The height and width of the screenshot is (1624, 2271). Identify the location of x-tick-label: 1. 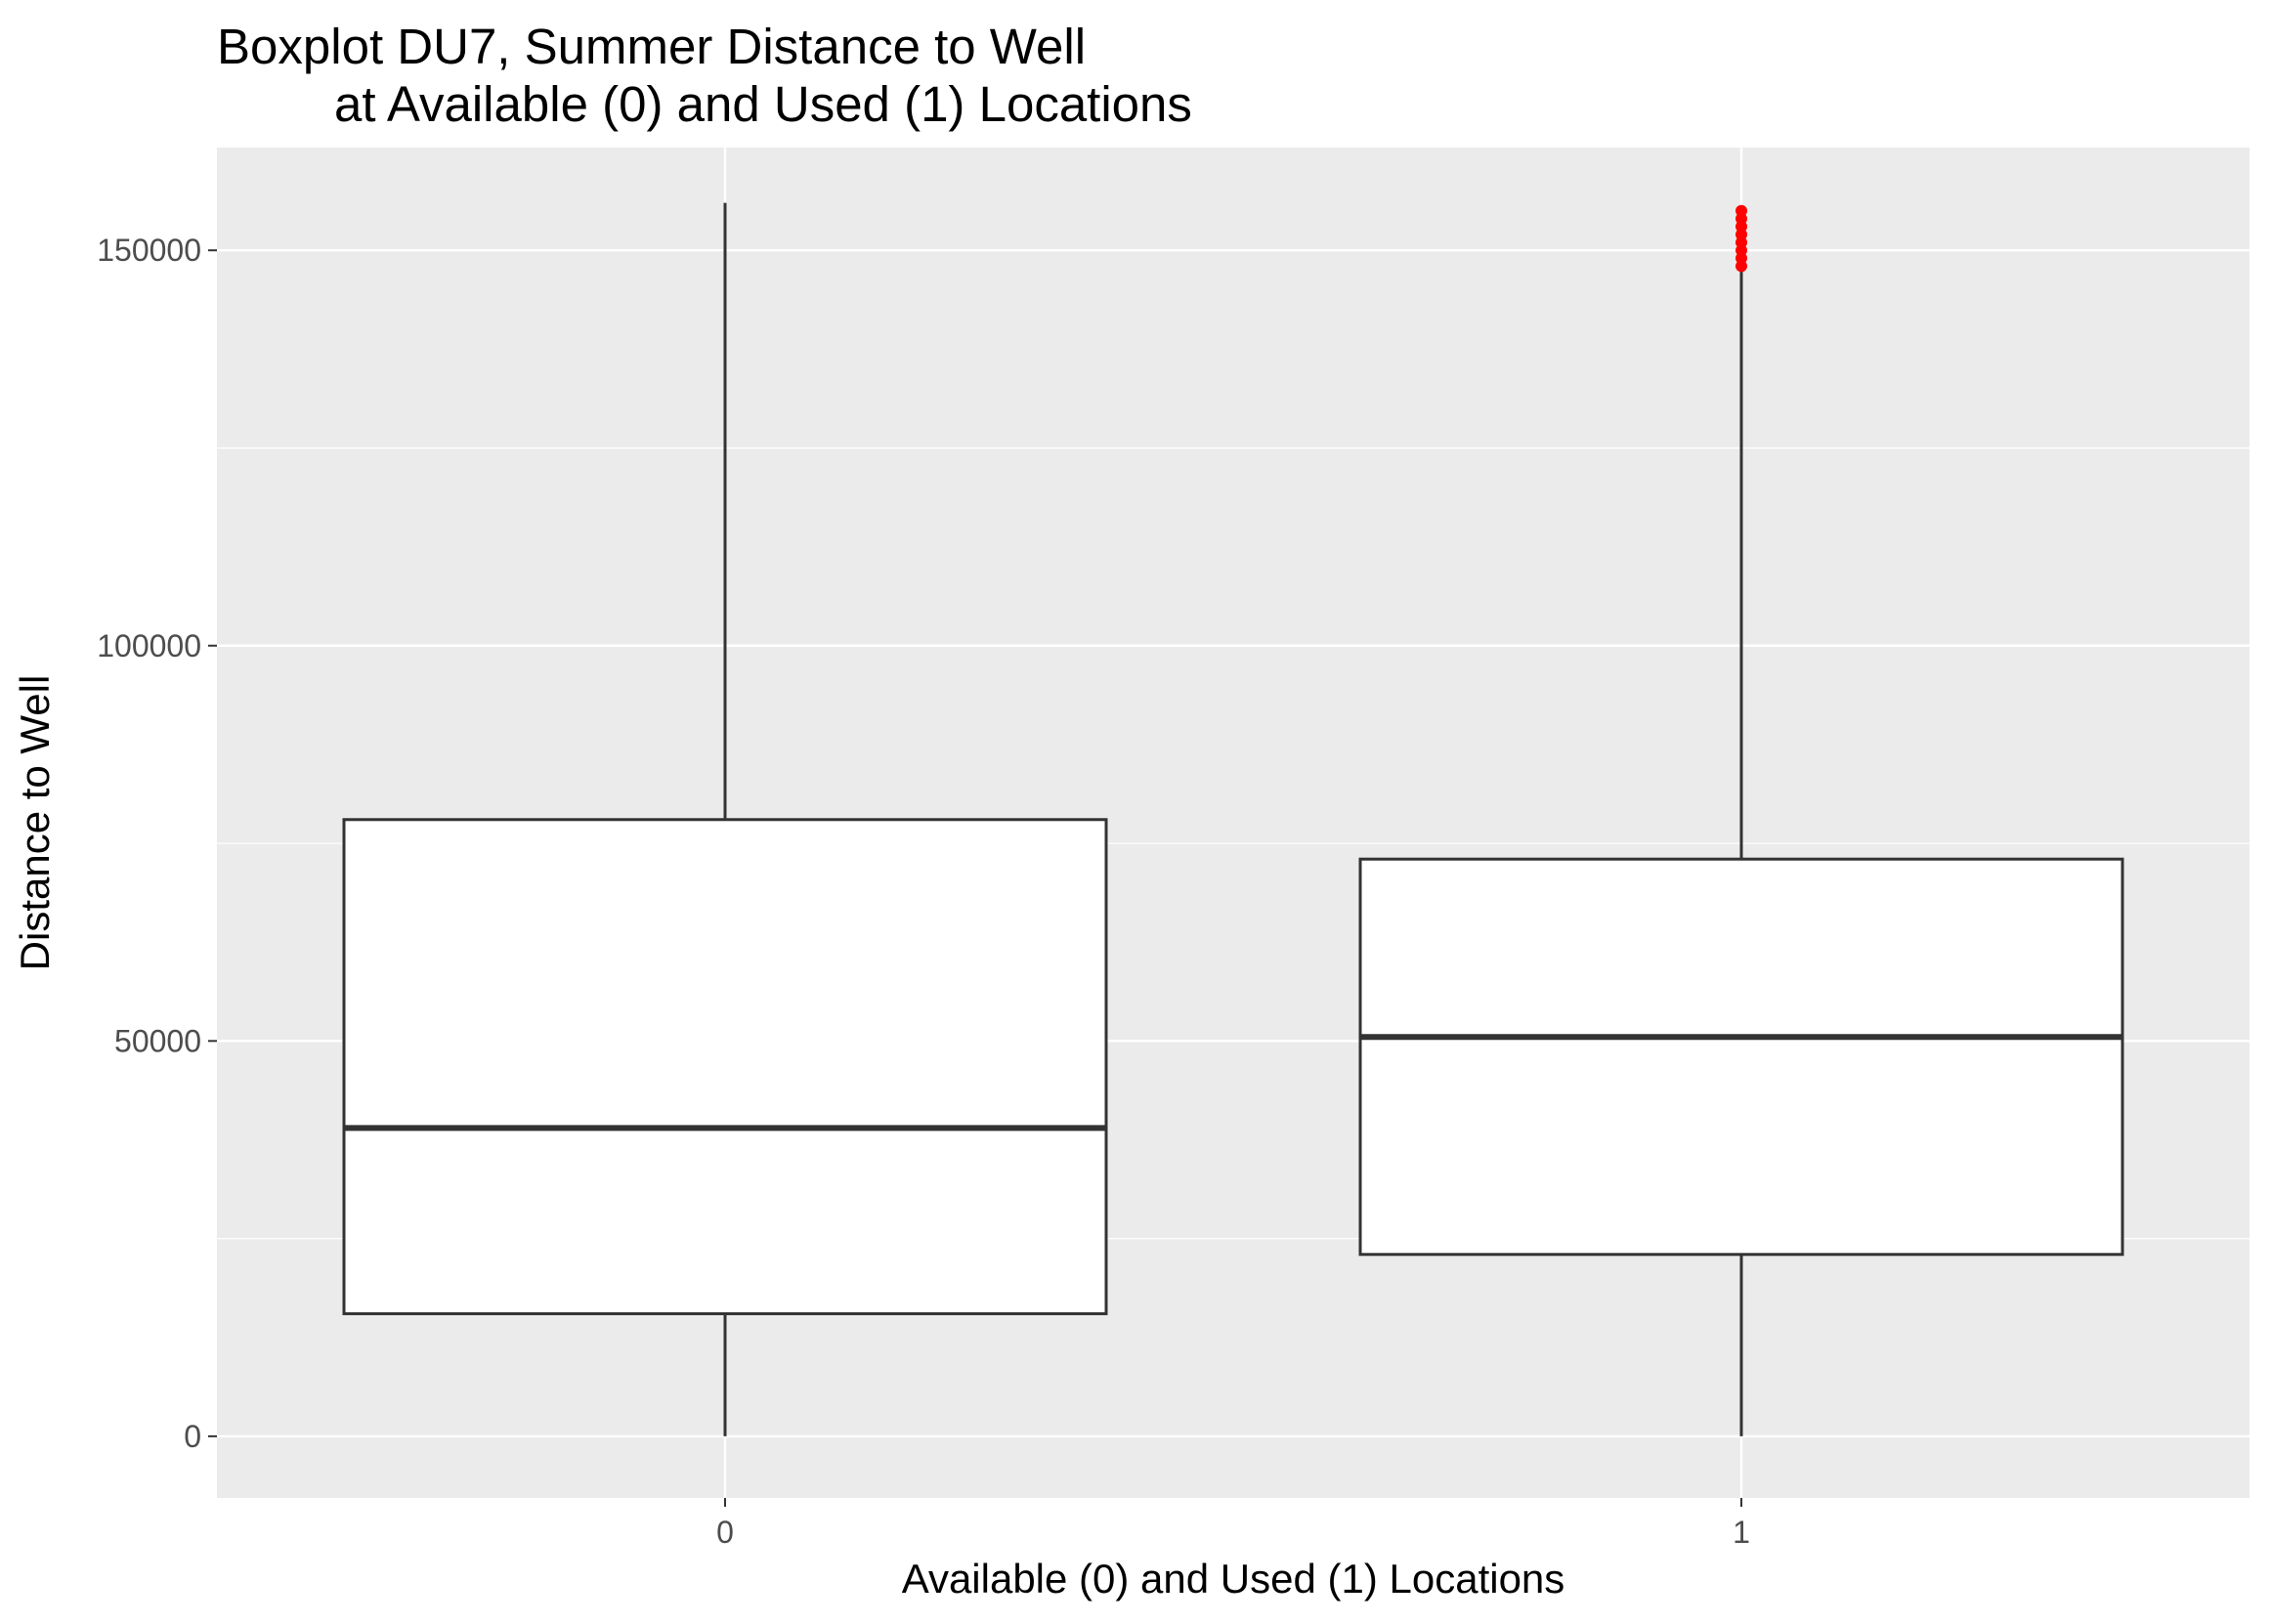
(1741, 1532).